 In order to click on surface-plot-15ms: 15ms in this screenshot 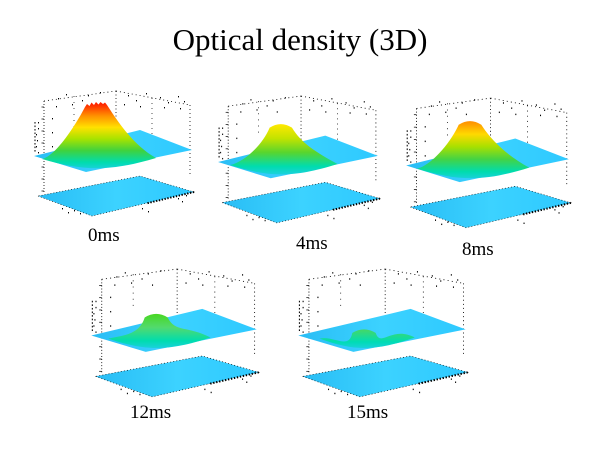, I will do `click(382, 344)`.